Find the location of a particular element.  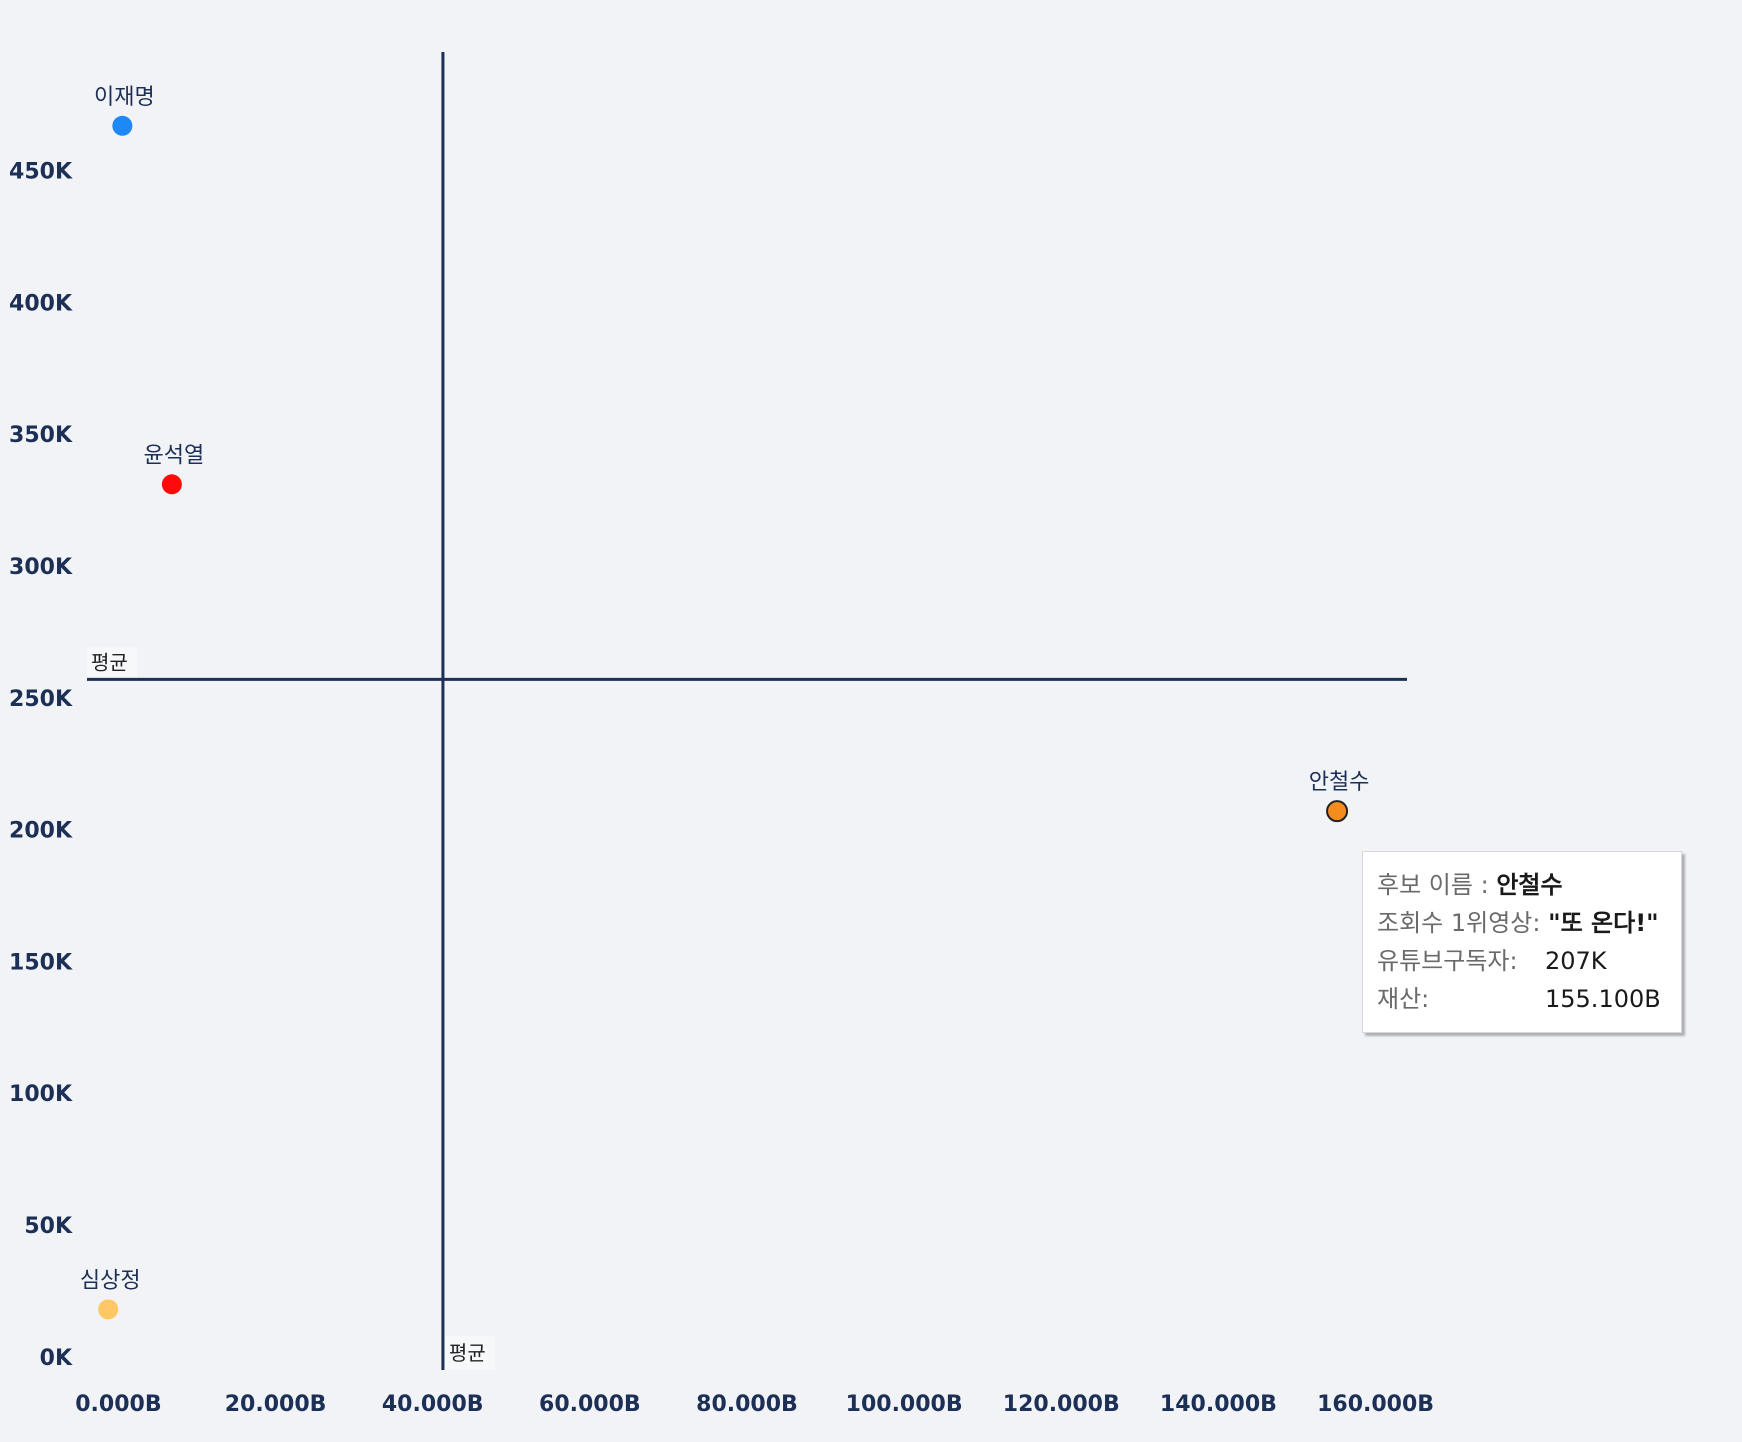

tooltip-video-label: 조회수 1위영상: is located at coordinates (1459, 923).